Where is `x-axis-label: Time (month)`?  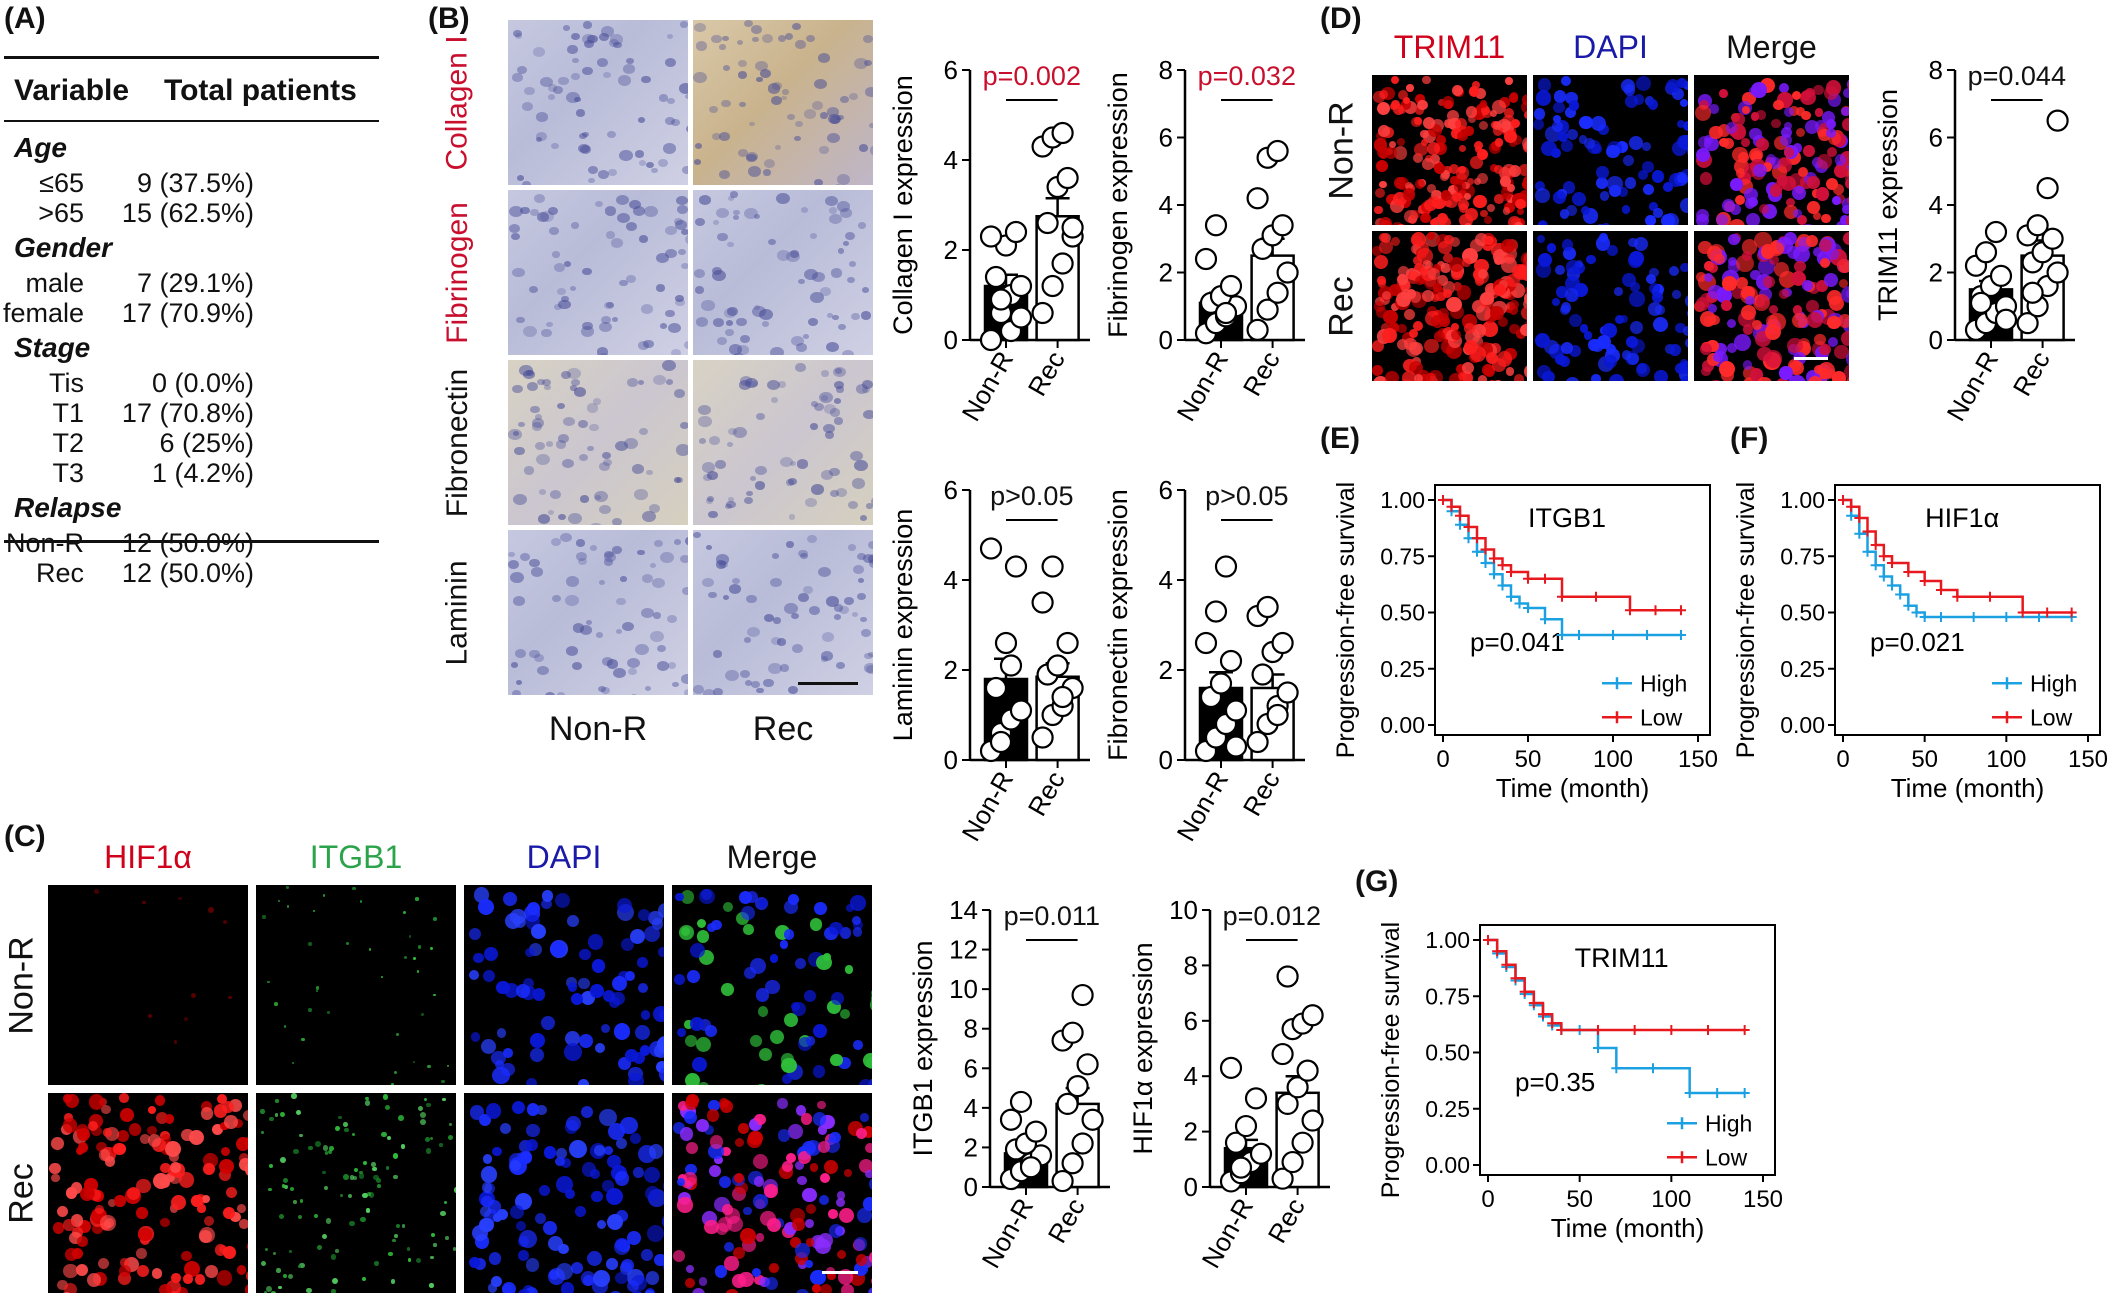 x-axis-label: Time (month) is located at coordinates (1968, 788).